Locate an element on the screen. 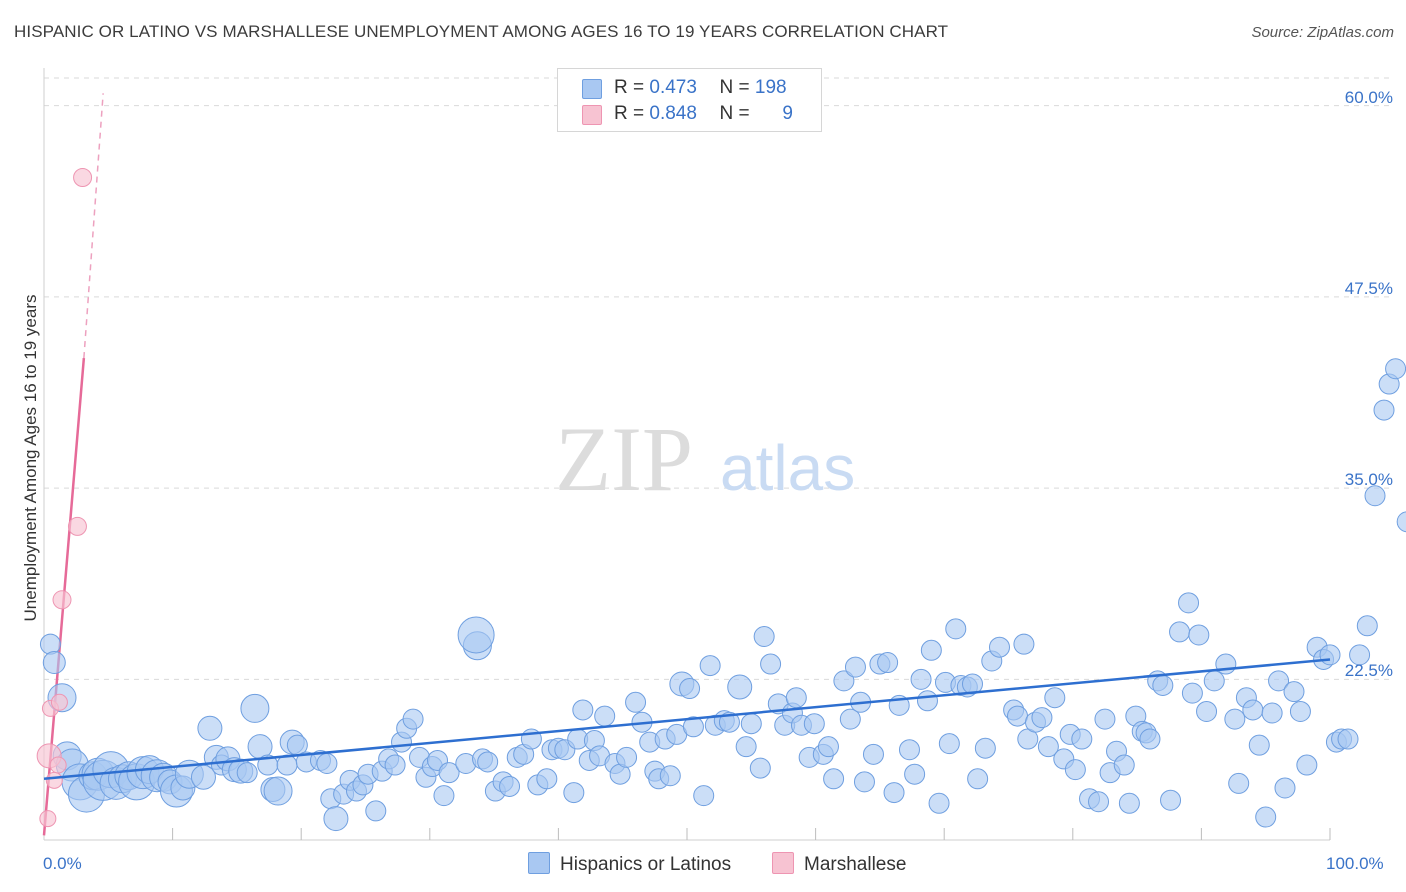 The width and height of the screenshot is (1406, 892). x-tick-0: 0.0% is located at coordinates (62, 863).